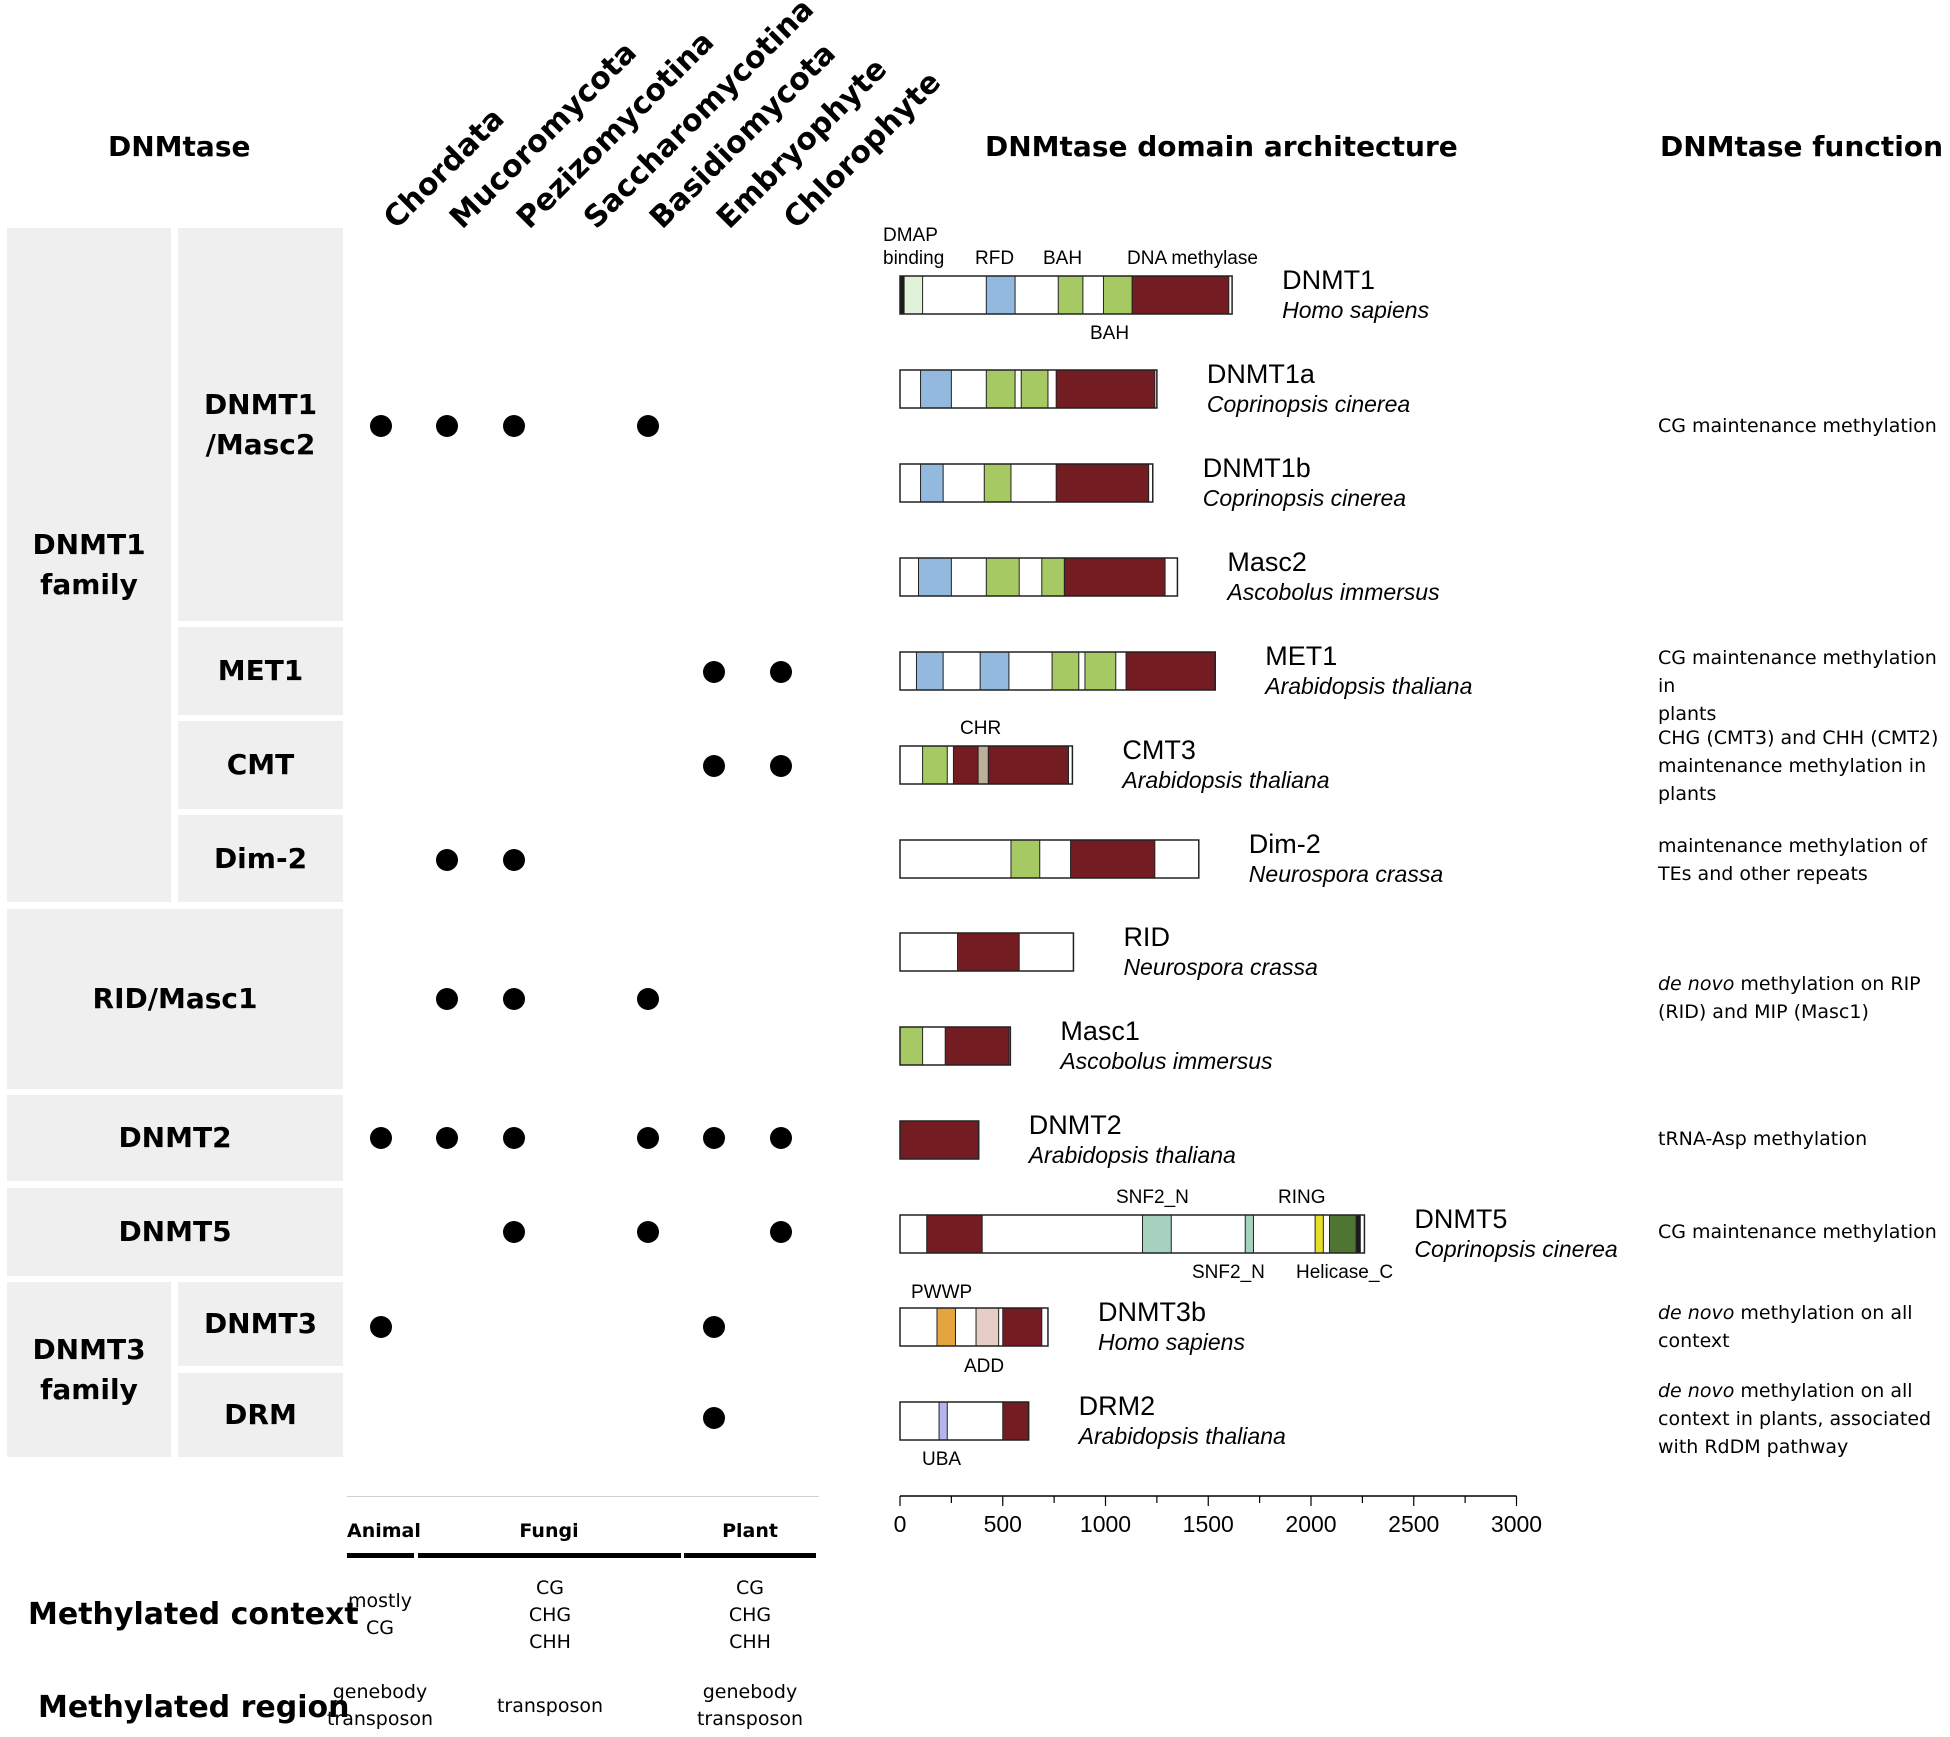 The width and height of the screenshot is (1950, 1737). Describe the element at coordinates (175, 1138) in the screenshot. I see `subfamily-dnmt2: DNMT2` at that location.